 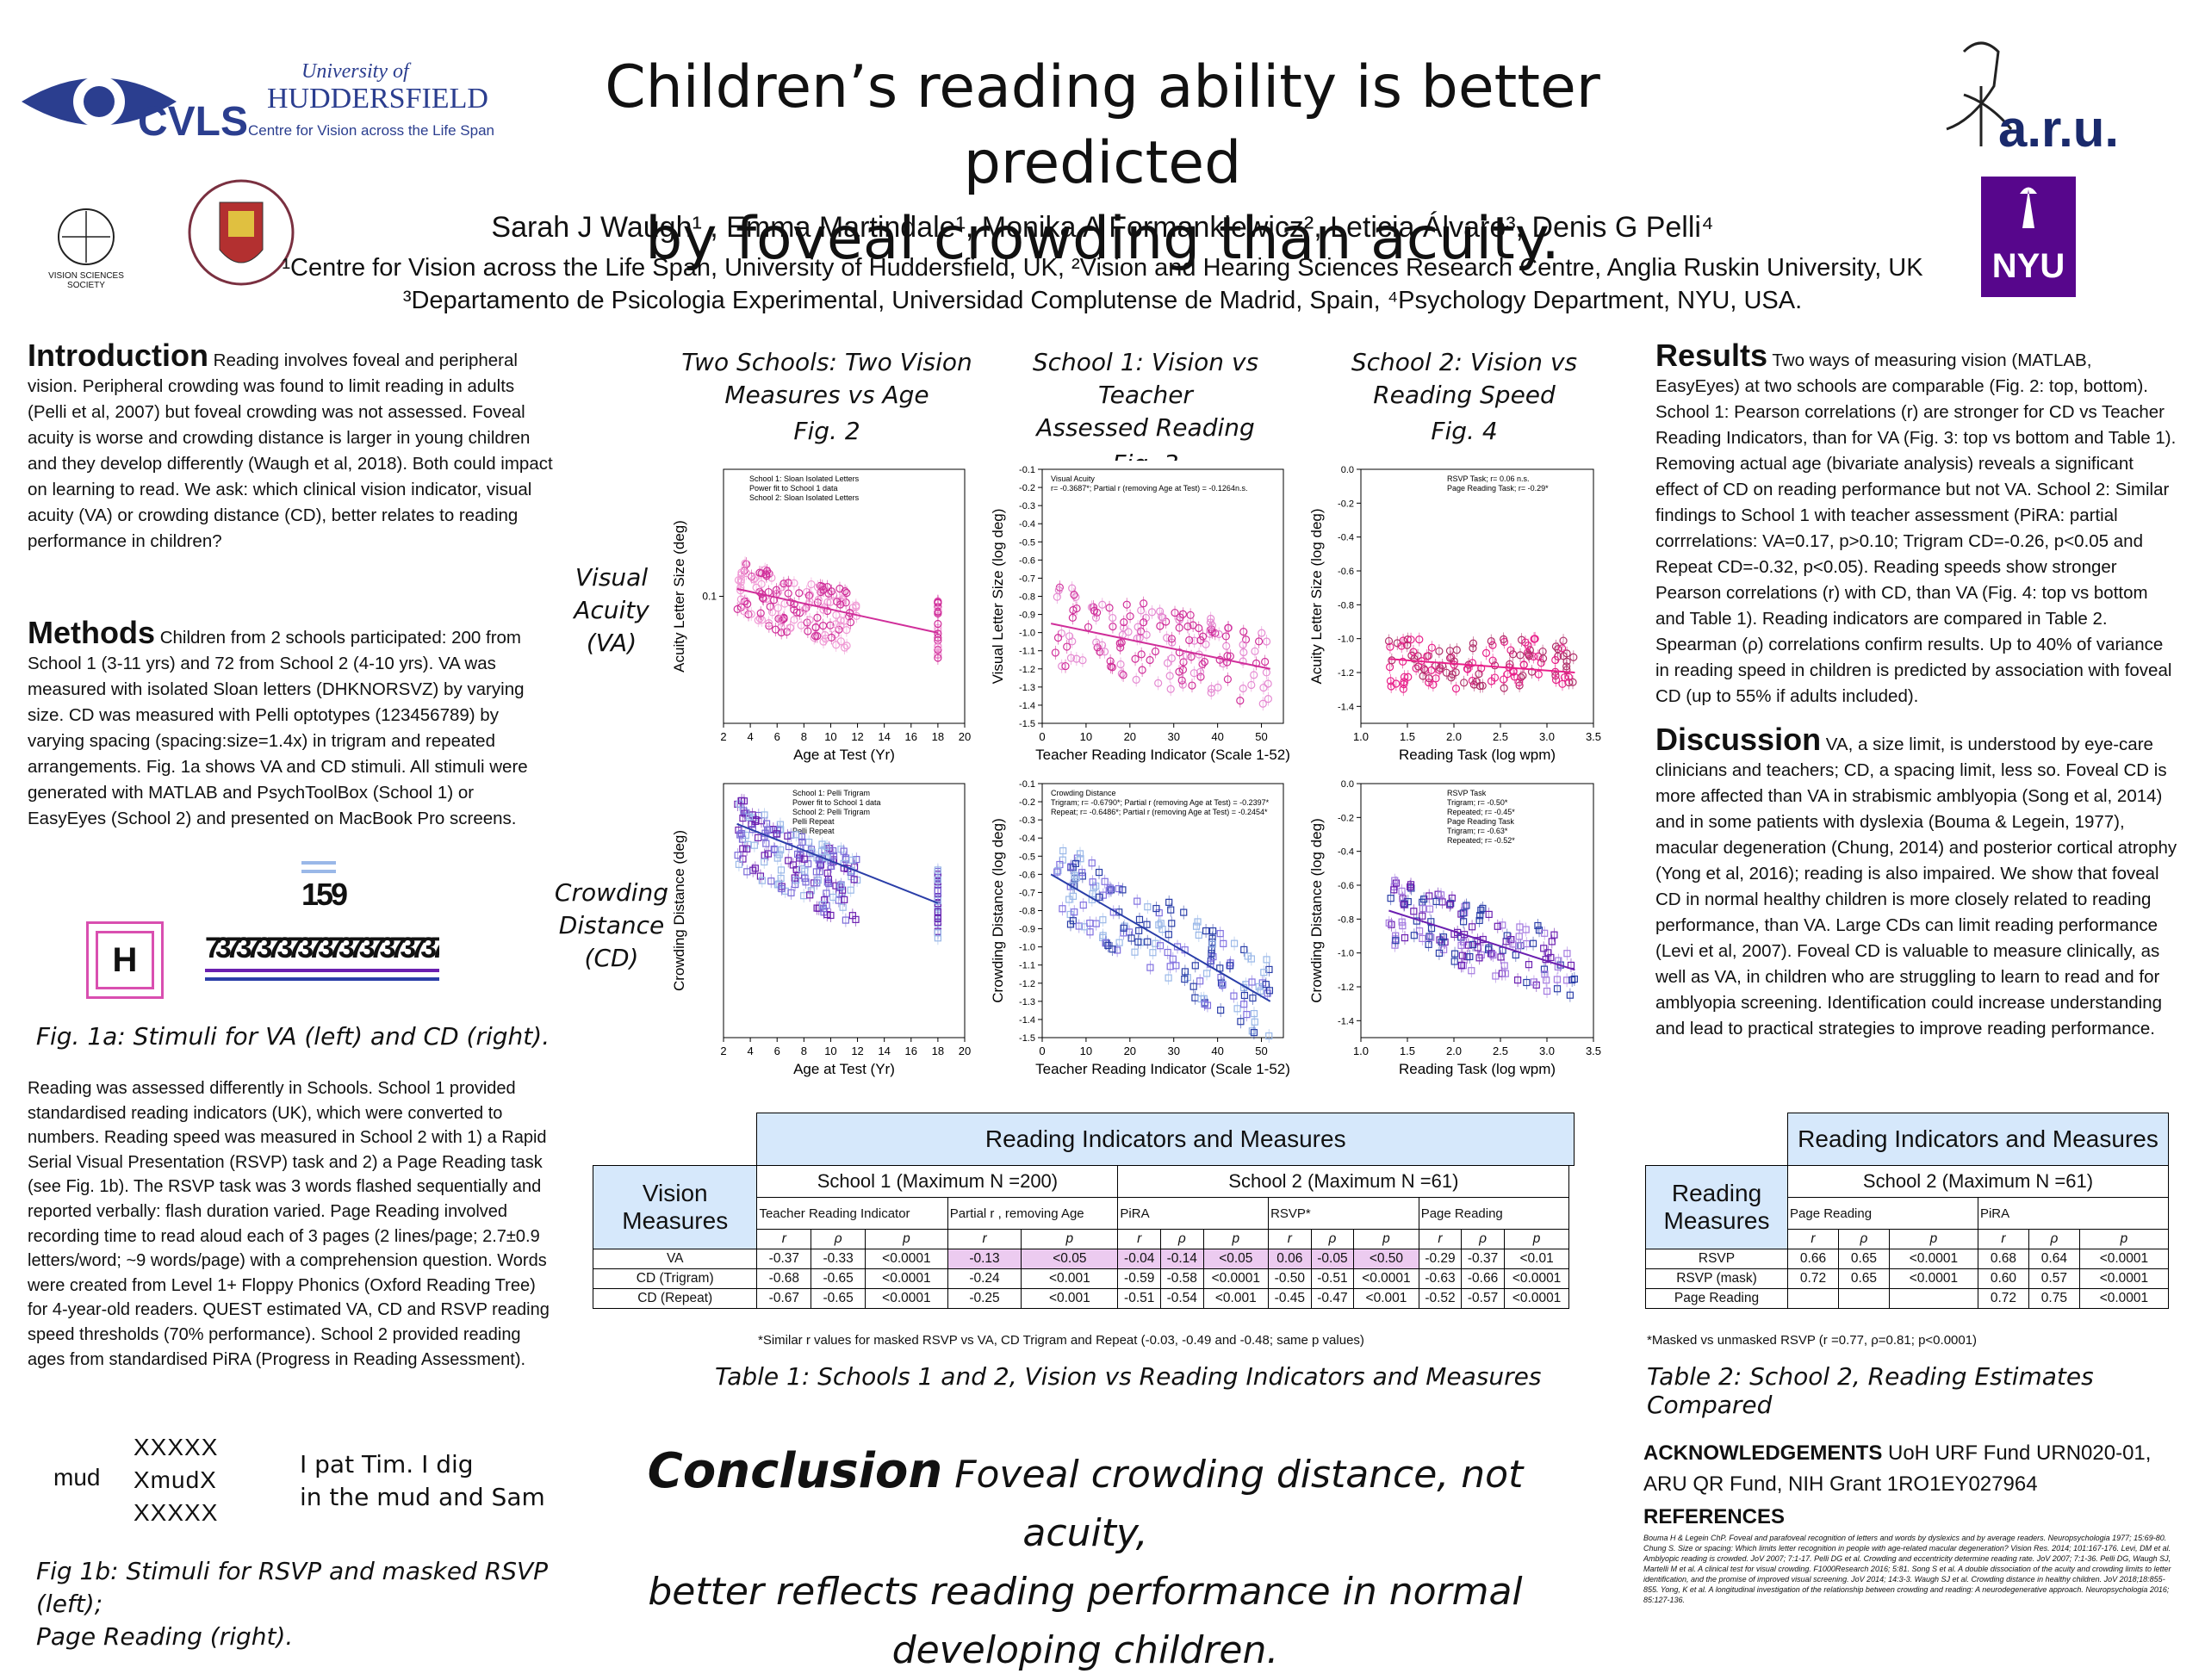 What do you see at coordinates (1343, 1213) in the screenshot?
I see `table1-subheader: RSVP*` at bounding box center [1343, 1213].